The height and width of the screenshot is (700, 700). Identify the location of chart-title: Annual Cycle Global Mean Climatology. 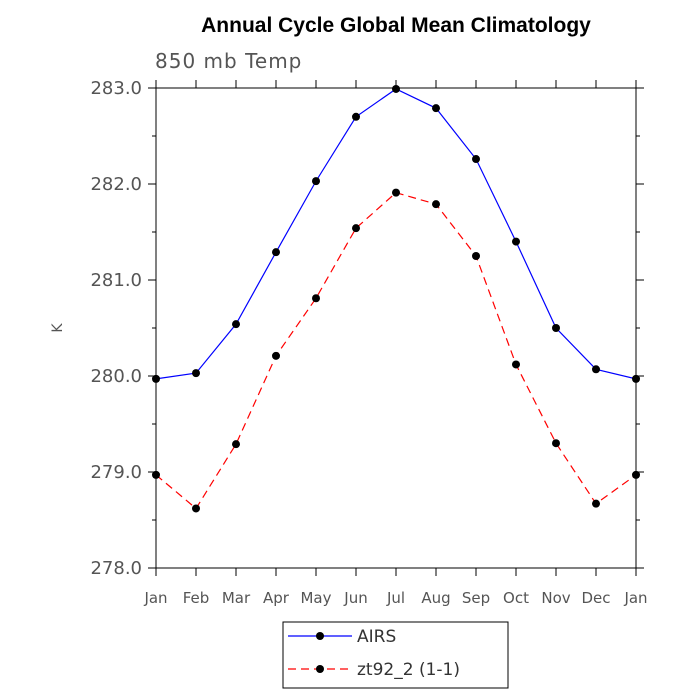
(396, 25).